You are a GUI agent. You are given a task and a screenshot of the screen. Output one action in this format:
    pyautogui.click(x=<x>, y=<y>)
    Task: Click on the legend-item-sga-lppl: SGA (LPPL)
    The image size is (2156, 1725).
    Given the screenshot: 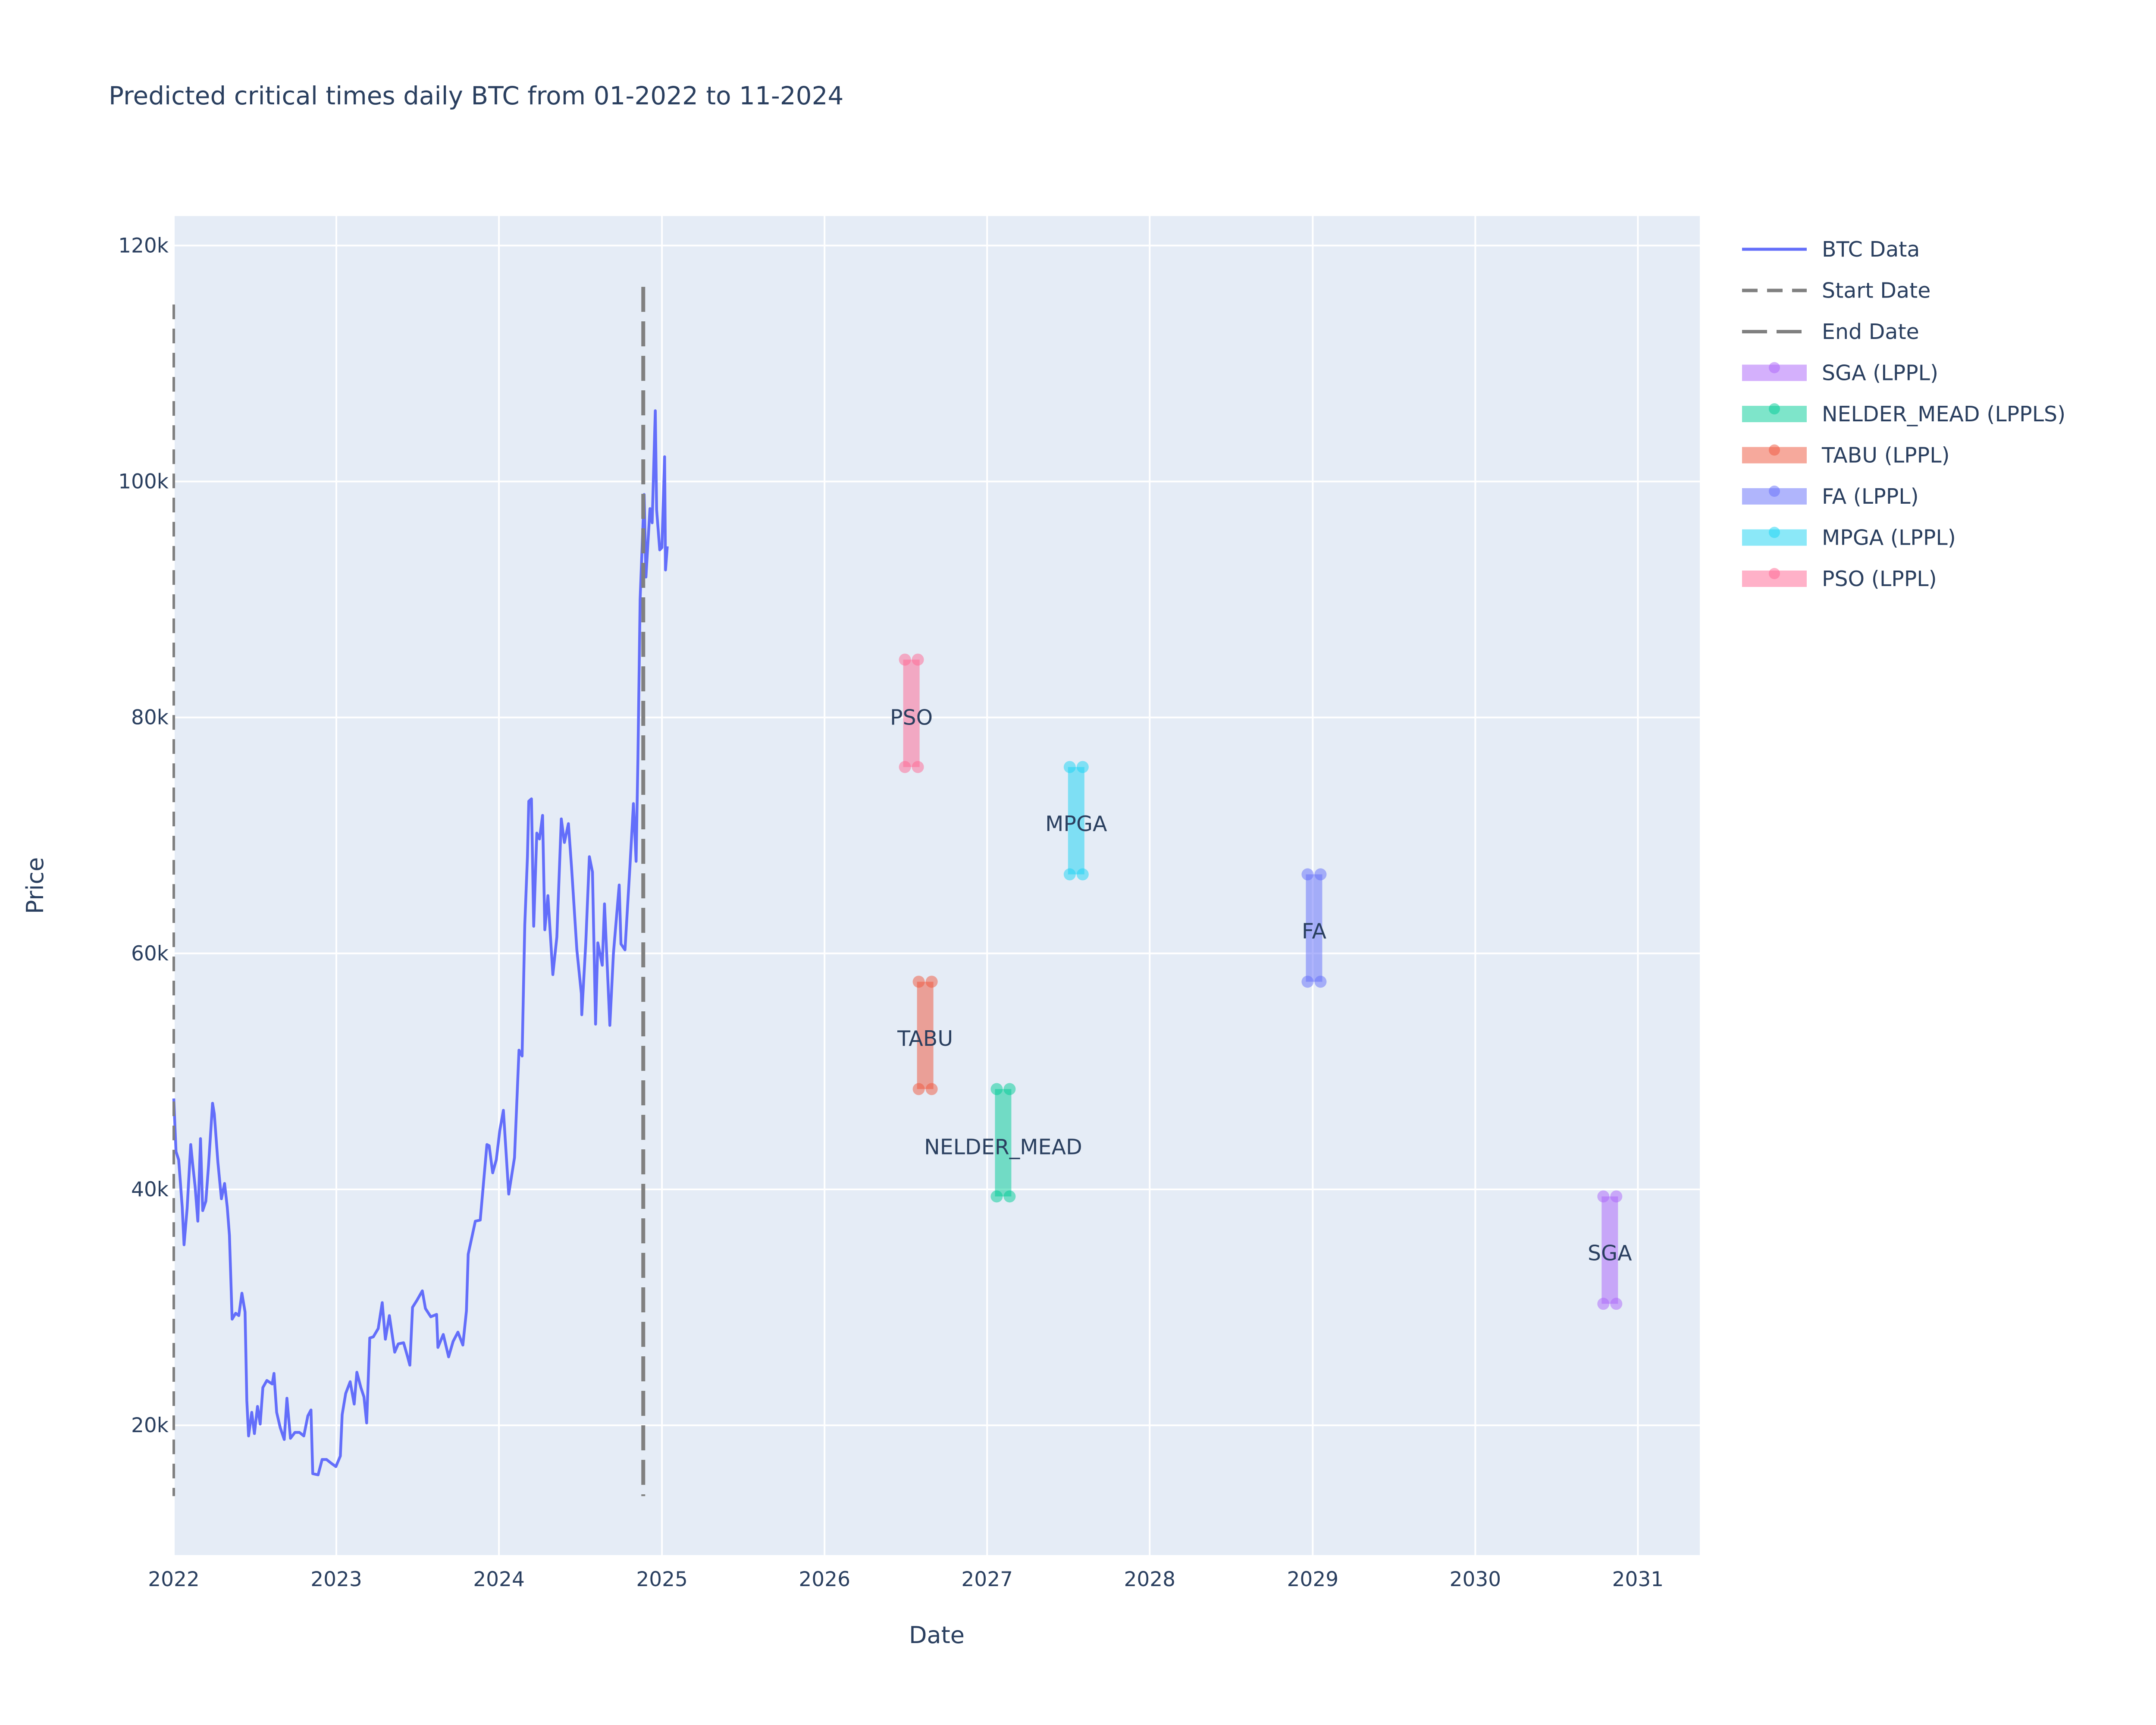 What is the action you would take?
    pyautogui.click(x=1840, y=373)
    